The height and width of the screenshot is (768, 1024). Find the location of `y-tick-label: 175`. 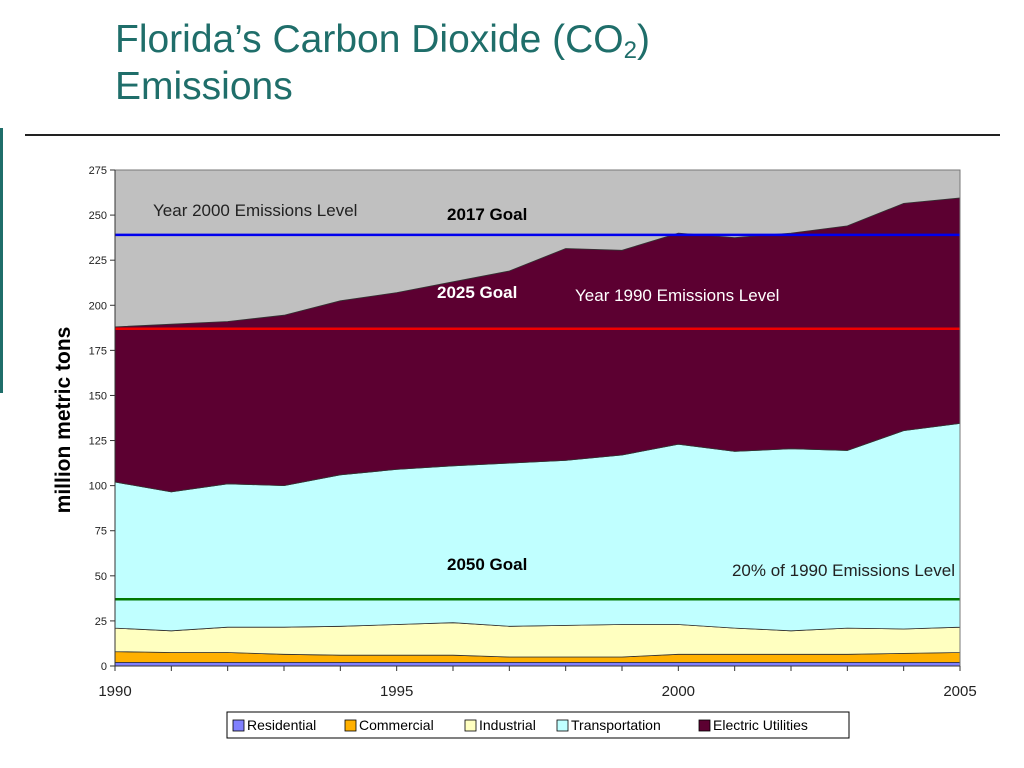

y-tick-label: 175 is located at coordinates (98, 351).